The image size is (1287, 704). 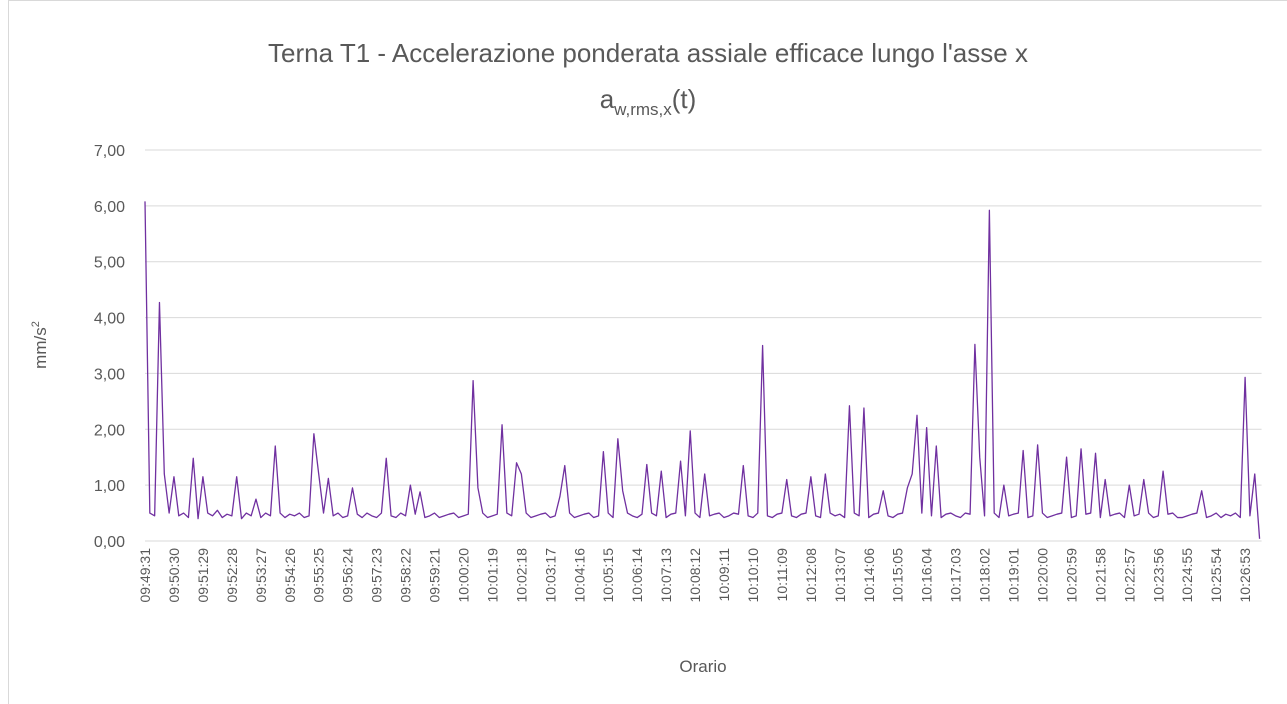 I want to click on x-tick-label: 09:56:24, so click(x=348, y=575).